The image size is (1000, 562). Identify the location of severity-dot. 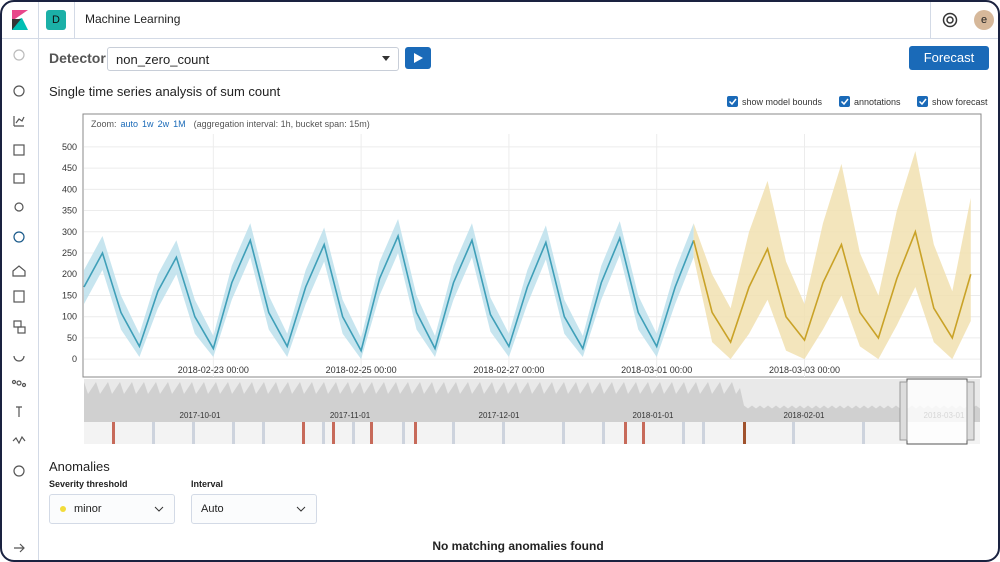
(63, 509).